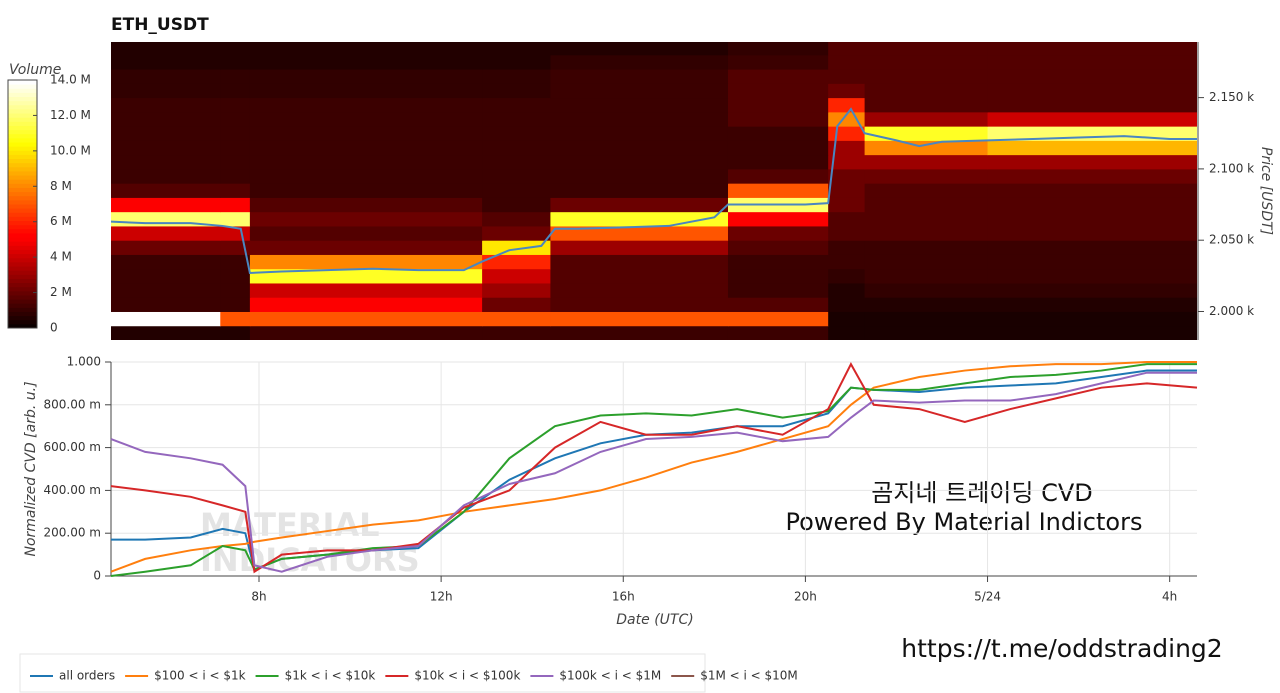 This screenshot has width=1280, height=693. What do you see at coordinates (1231, 311) in the screenshot?
I see `y-tick-label: 2.000 k` at bounding box center [1231, 311].